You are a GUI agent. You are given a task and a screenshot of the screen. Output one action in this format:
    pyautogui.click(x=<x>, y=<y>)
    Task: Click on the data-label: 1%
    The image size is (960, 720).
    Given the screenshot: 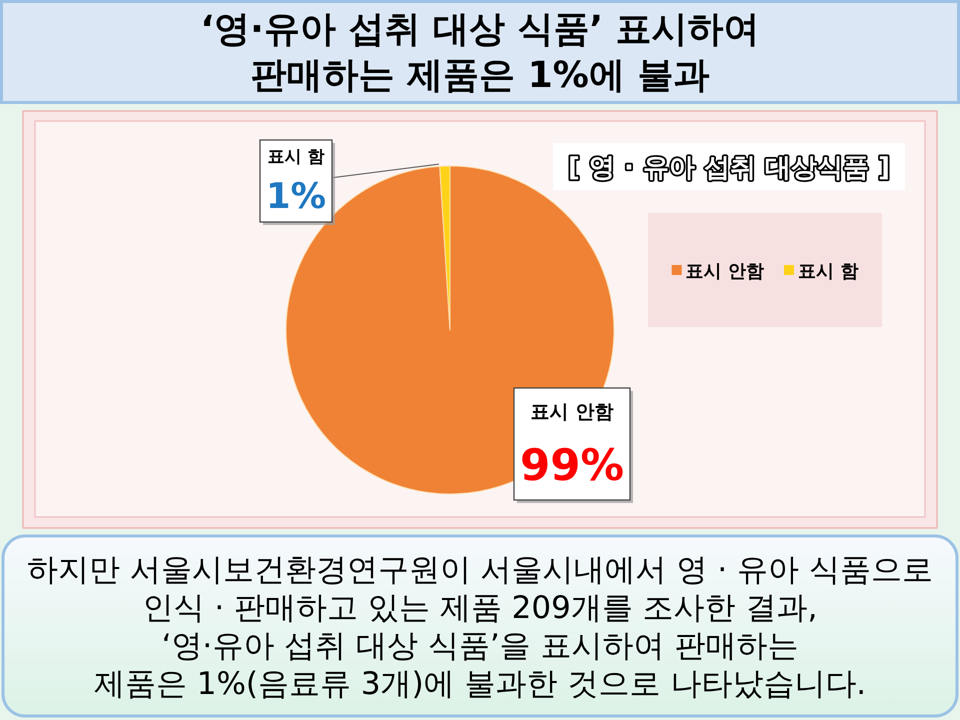 What is the action you would take?
    pyautogui.click(x=296, y=196)
    